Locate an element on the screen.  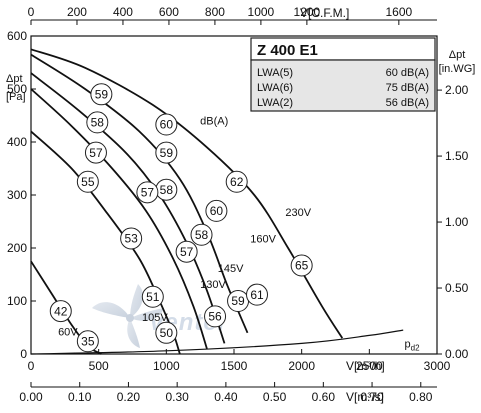
curve-annotation: 105V is located at coordinates (155, 318).